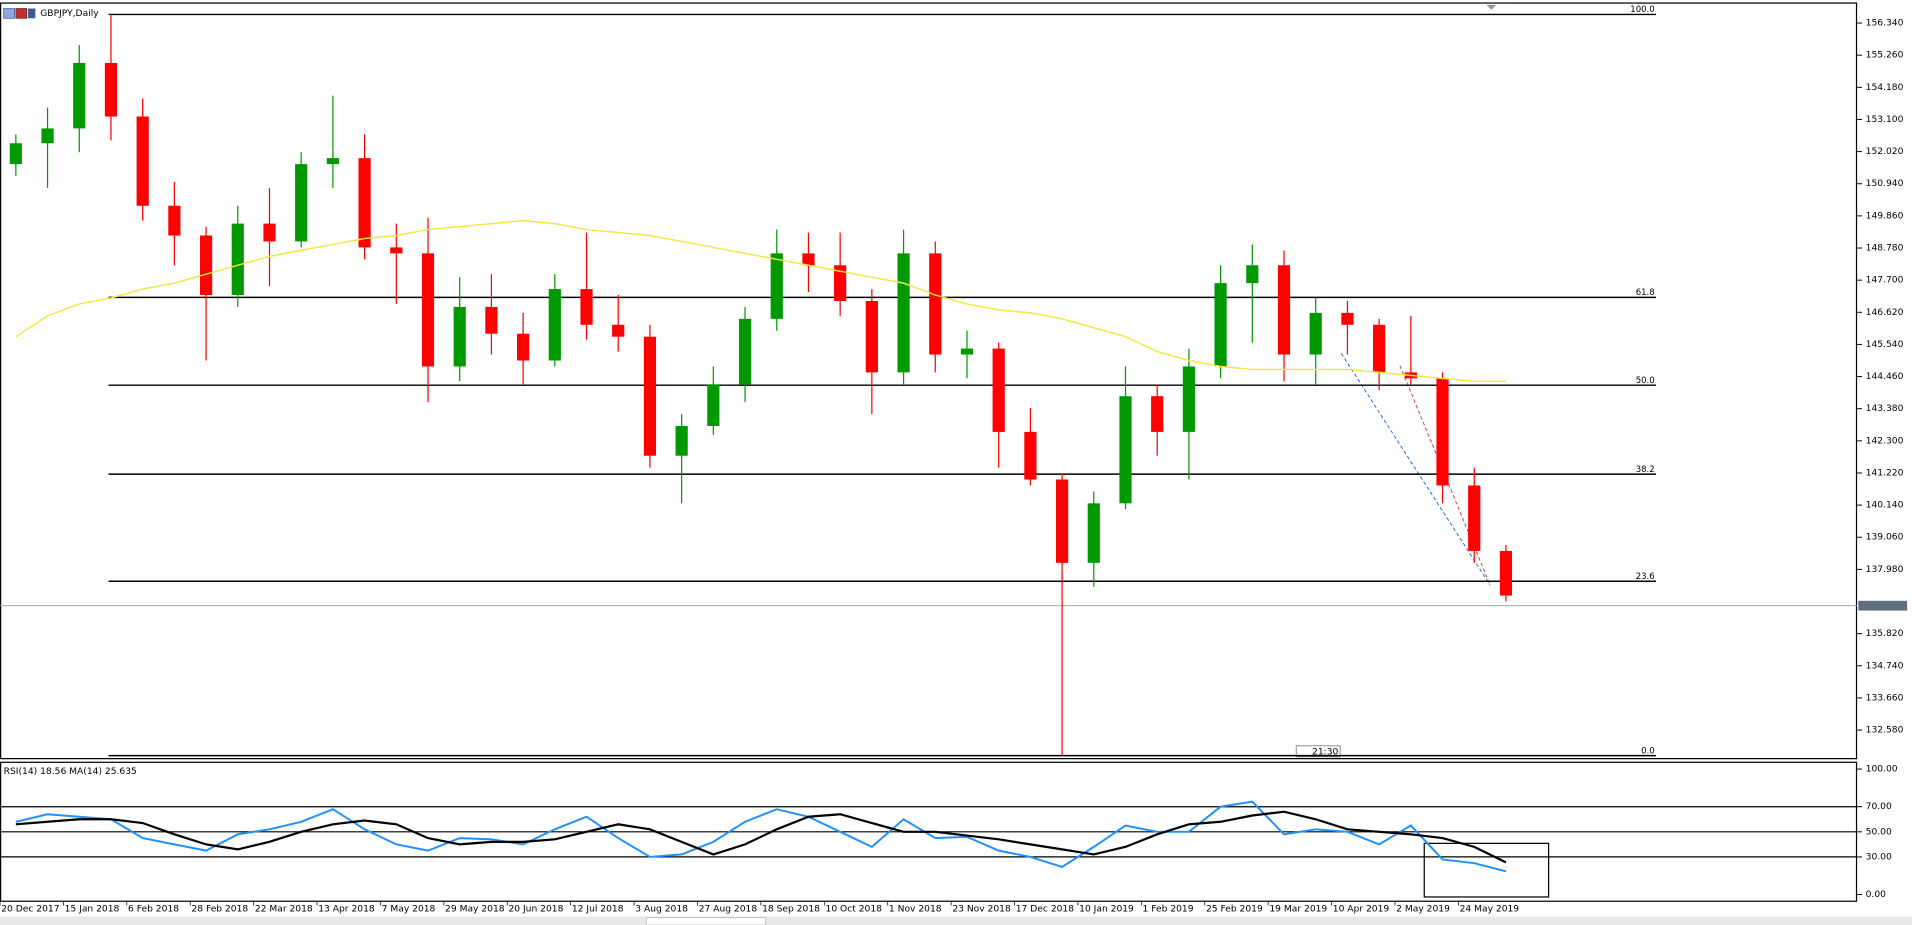  I want to click on fib-label: 61.8, so click(1645, 293).